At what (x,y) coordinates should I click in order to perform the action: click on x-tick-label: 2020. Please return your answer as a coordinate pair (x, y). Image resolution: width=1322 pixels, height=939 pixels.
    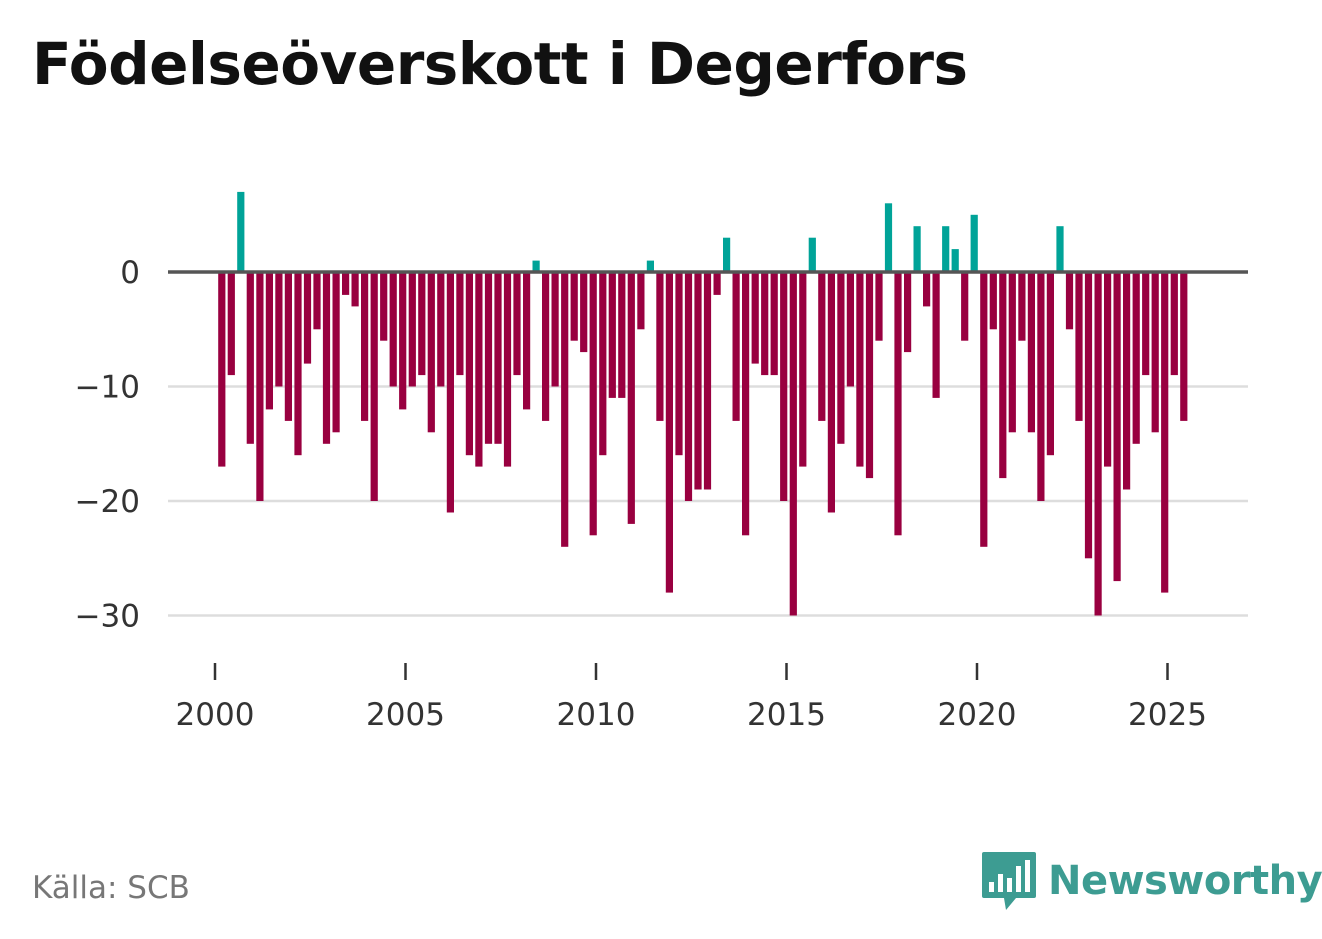
    Looking at the image, I should click on (977, 715).